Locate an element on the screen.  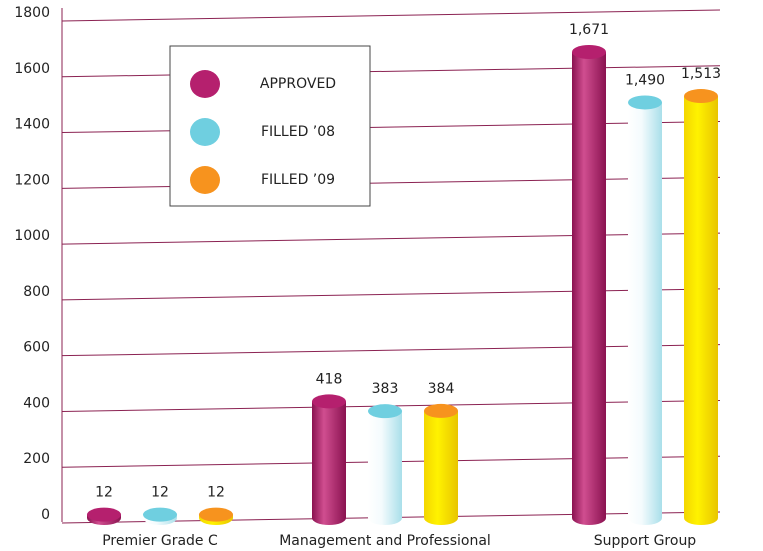
x-tick-label: Support Group is located at coordinates (645, 541).